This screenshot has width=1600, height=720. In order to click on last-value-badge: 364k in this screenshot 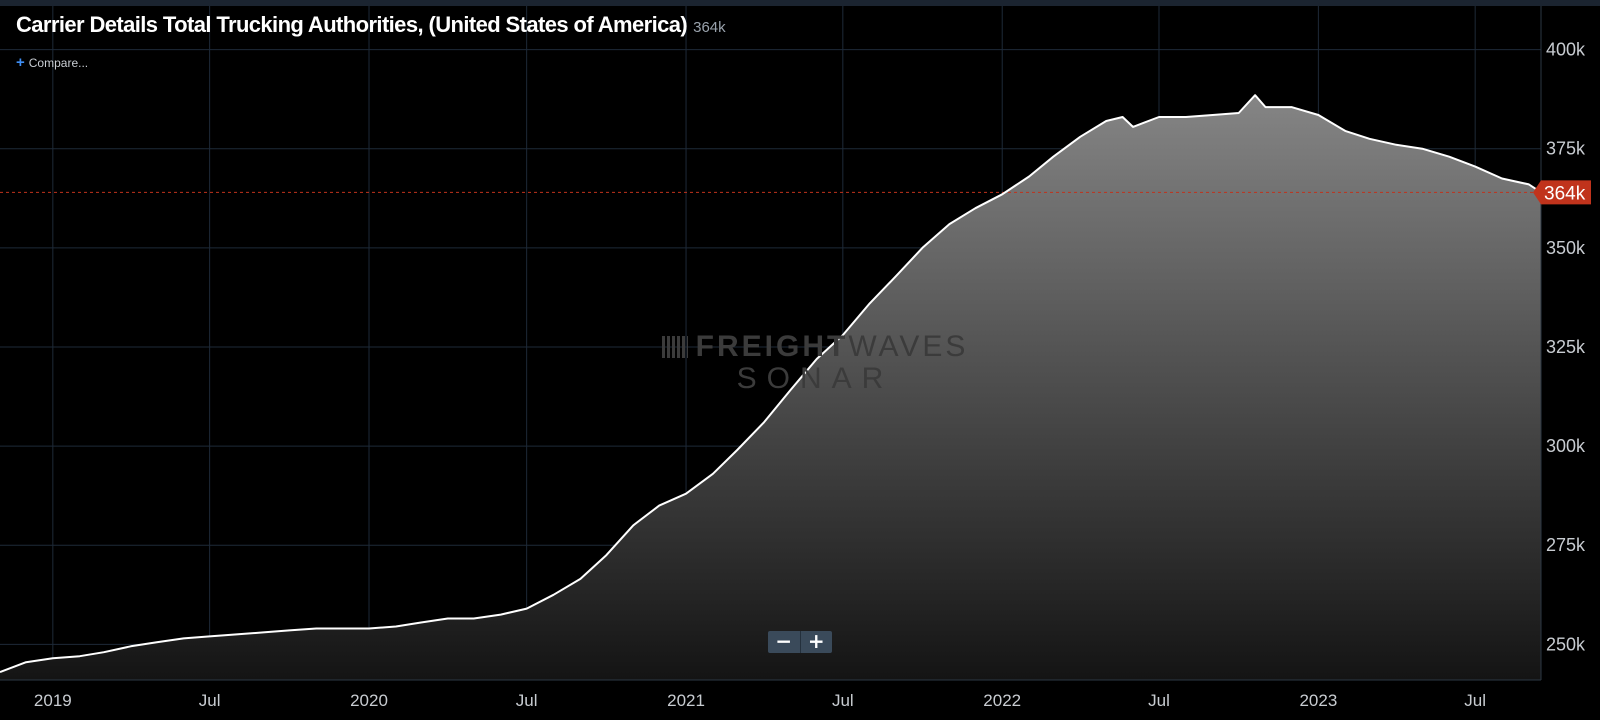, I will do `click(1562, 192)`.